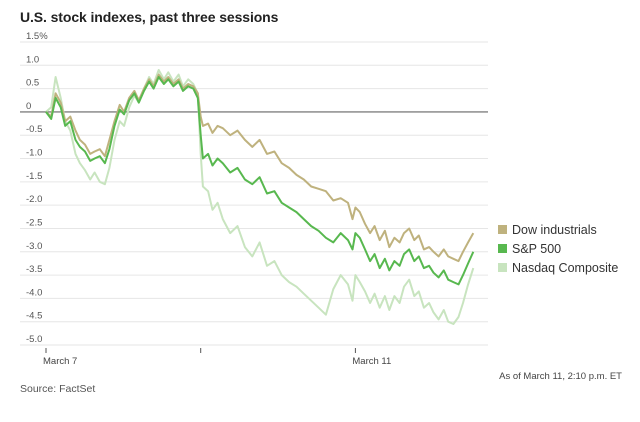  What do you see at coordinates (502, 229) in the screenshot?
I see `legend-swatch-dow` at bounding box center [502, 229].